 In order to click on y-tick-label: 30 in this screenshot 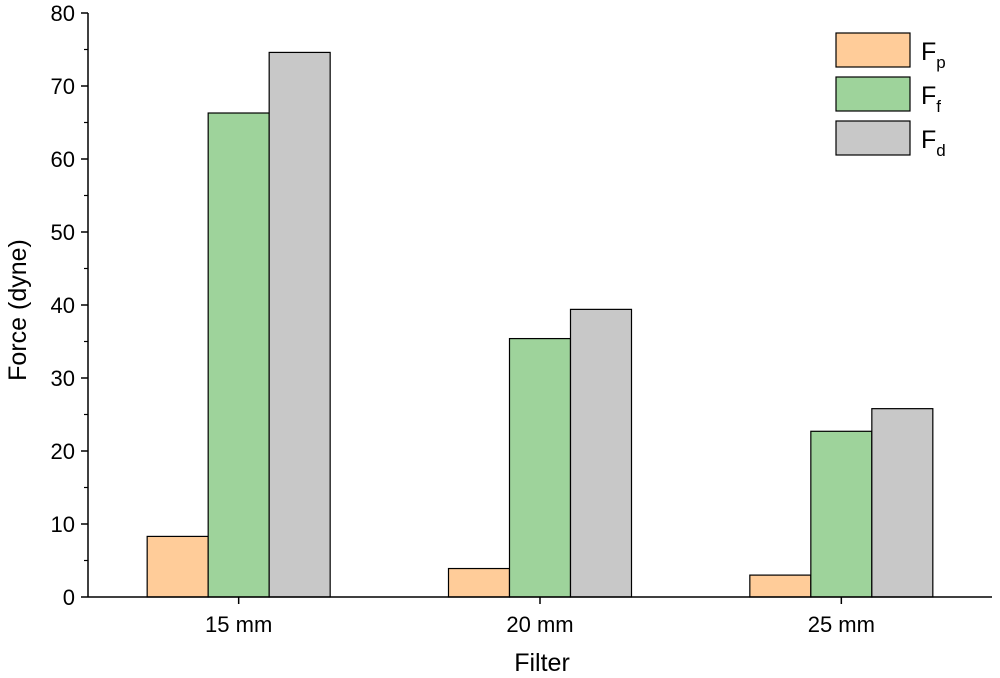, I will do `click(63, 378)`.